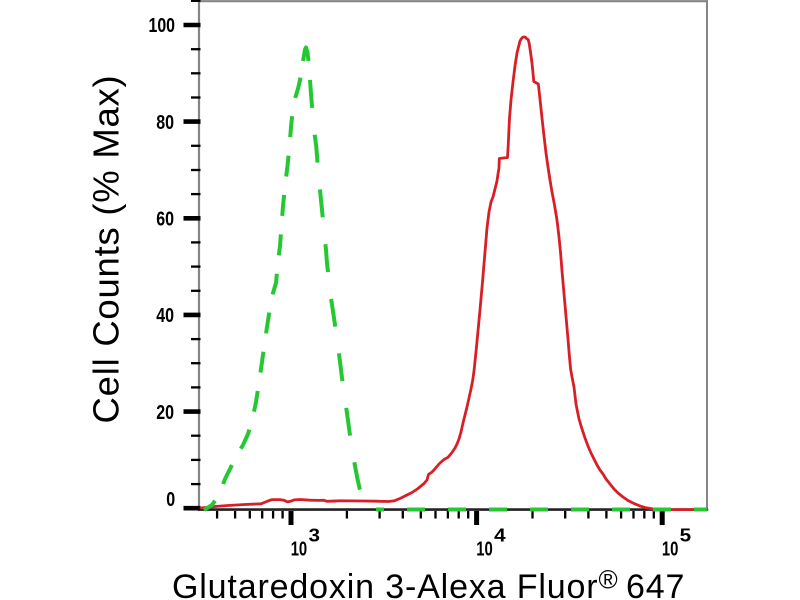  I want to click on svg-text: 3, so click(315, 536).